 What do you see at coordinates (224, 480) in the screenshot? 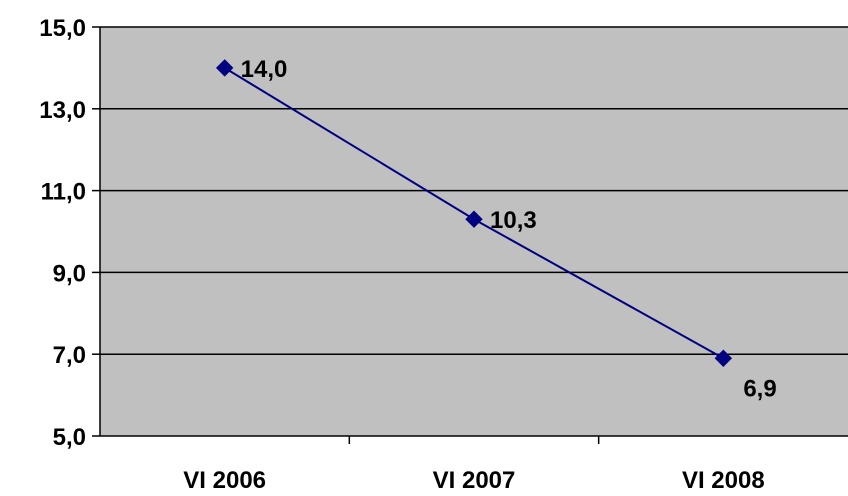
I see `x-tick-label: VI 2006` at bounding box center [224, 480].